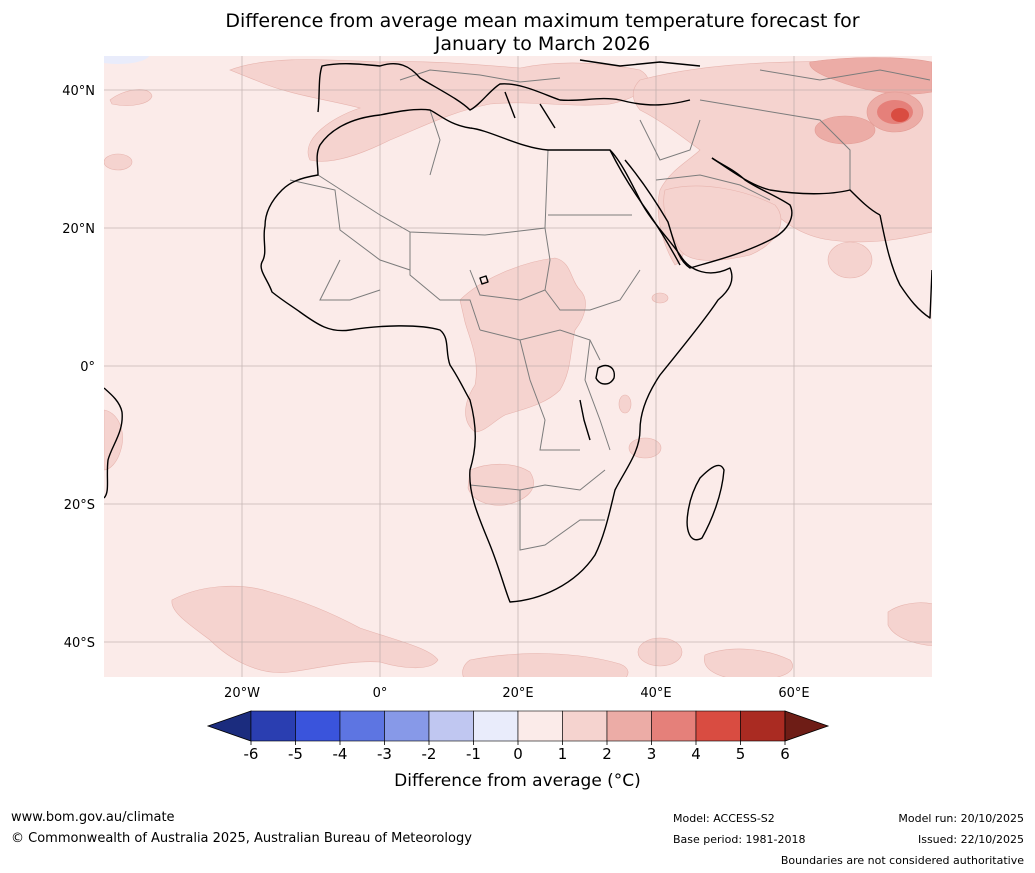  I want to click on colorbar-tick-label: 4, so click(696, 754).